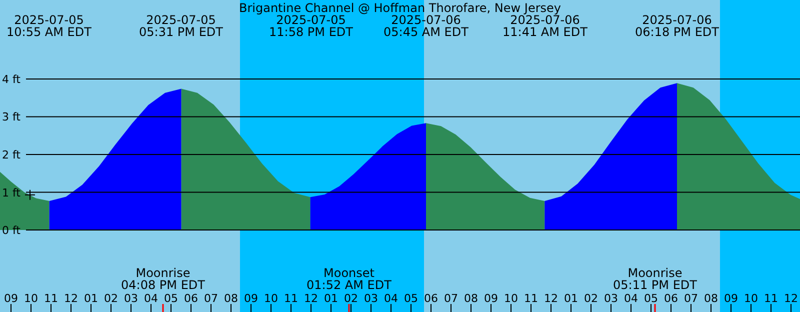  I want to click on annotation: 2025-07-05 11:58 PM EDT, so click(311, 26).